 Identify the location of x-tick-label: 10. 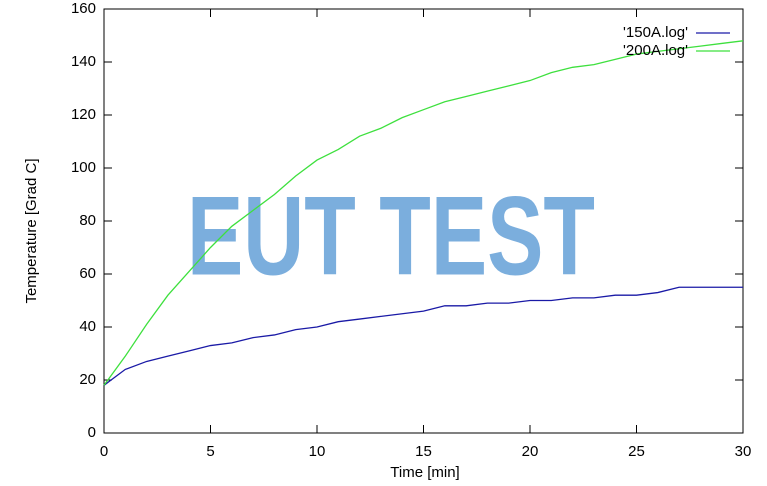
(317, 451).